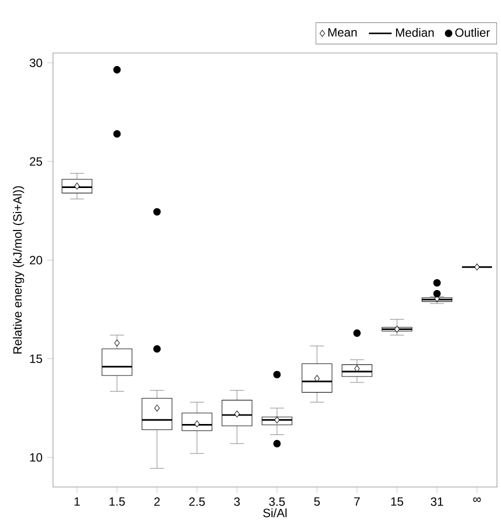 This screenshot has height=522, width=501. I want to click on x-tick-label: 3.5, so click(277, 501).